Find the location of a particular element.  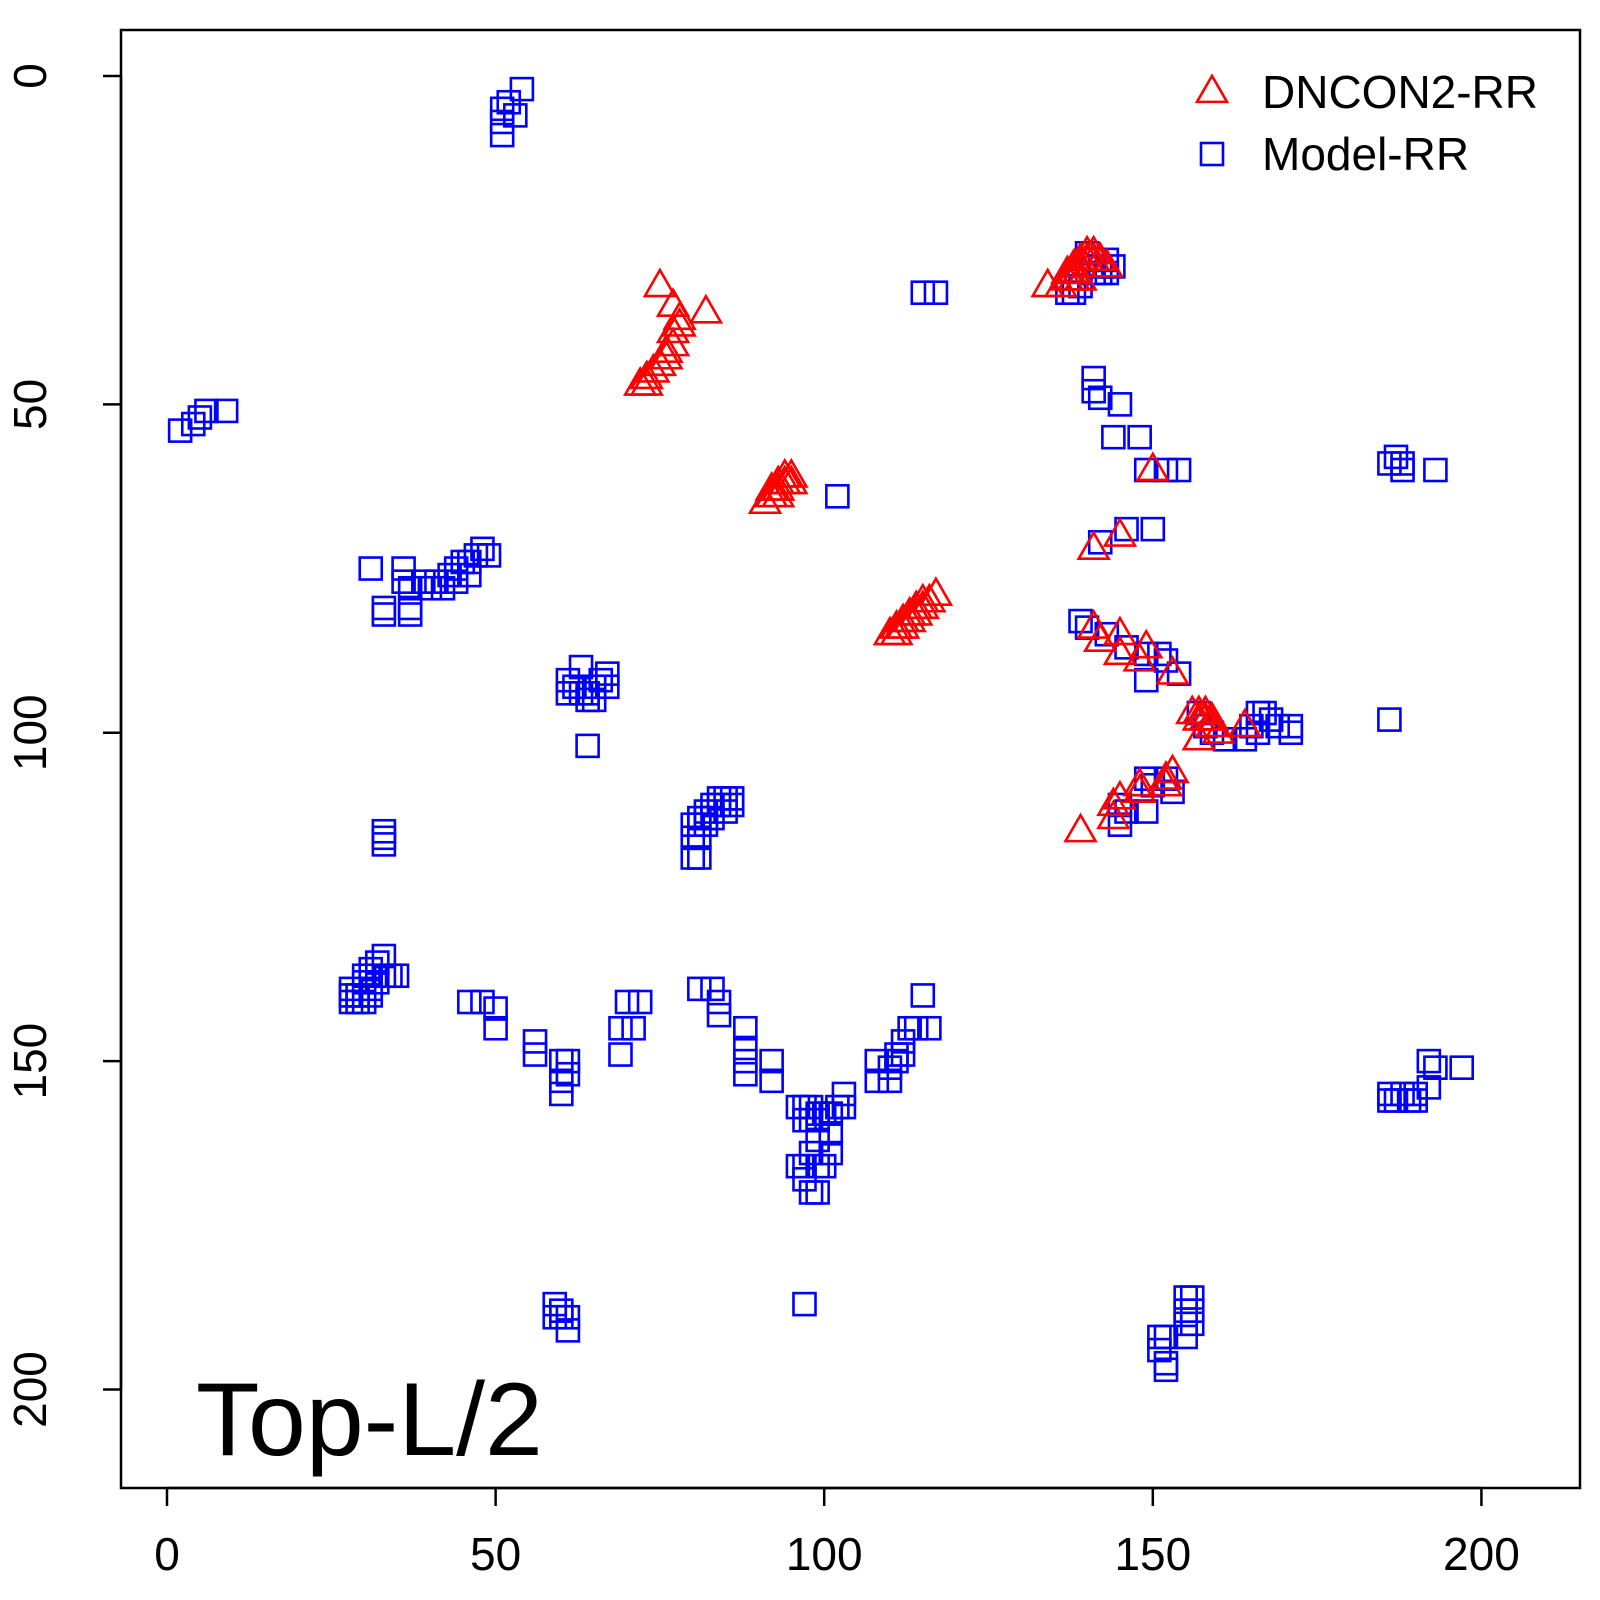

y-tick-label: 0 is located at coordinates (30, 76).